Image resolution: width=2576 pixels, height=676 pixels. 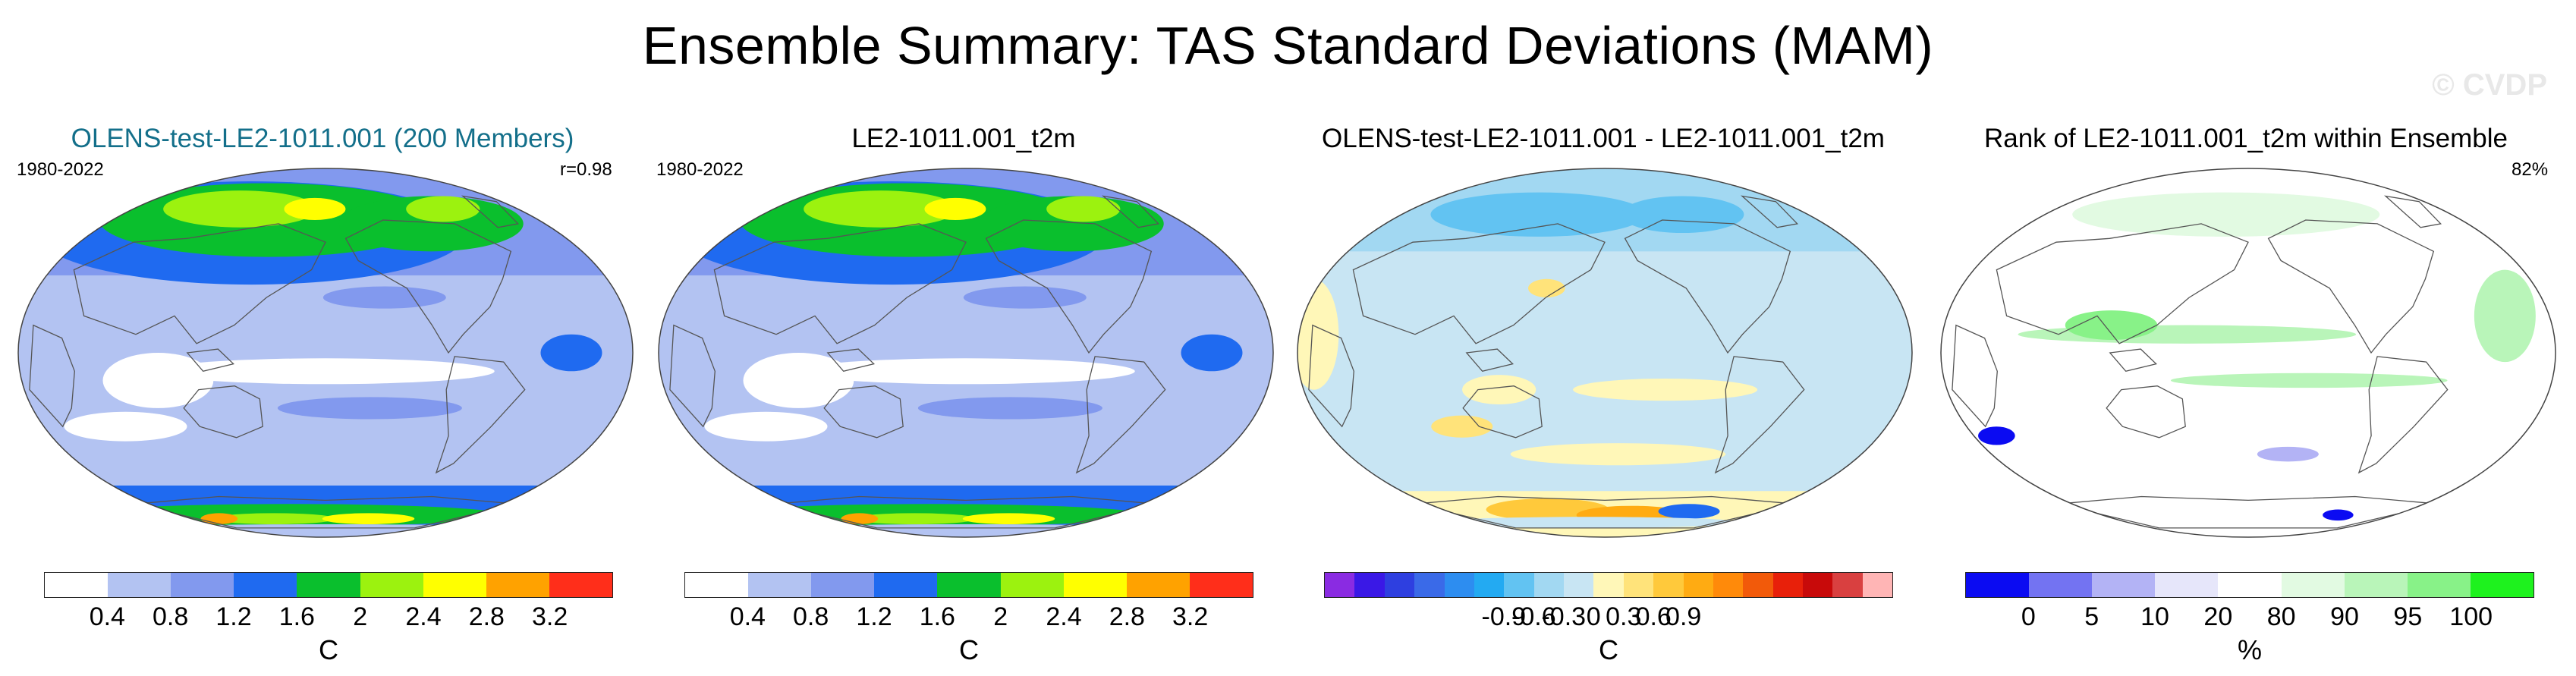 What do you see at coordinates (966, 371) in the screenshot?
I see `field-tropical-low` at bounding box center [966, 371].